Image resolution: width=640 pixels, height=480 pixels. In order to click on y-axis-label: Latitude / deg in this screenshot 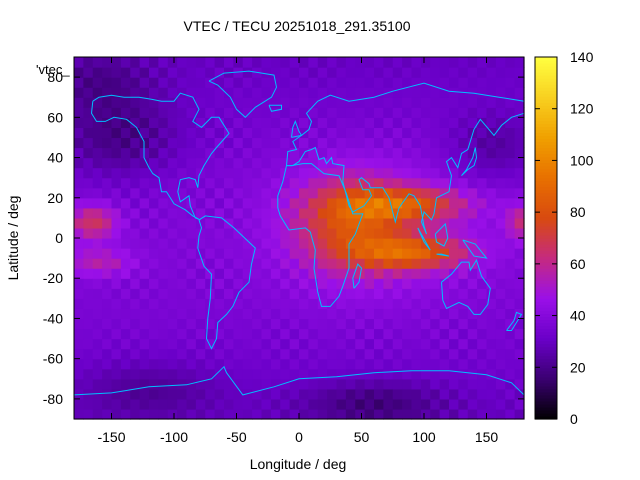, I will do `click(13, 238)`.